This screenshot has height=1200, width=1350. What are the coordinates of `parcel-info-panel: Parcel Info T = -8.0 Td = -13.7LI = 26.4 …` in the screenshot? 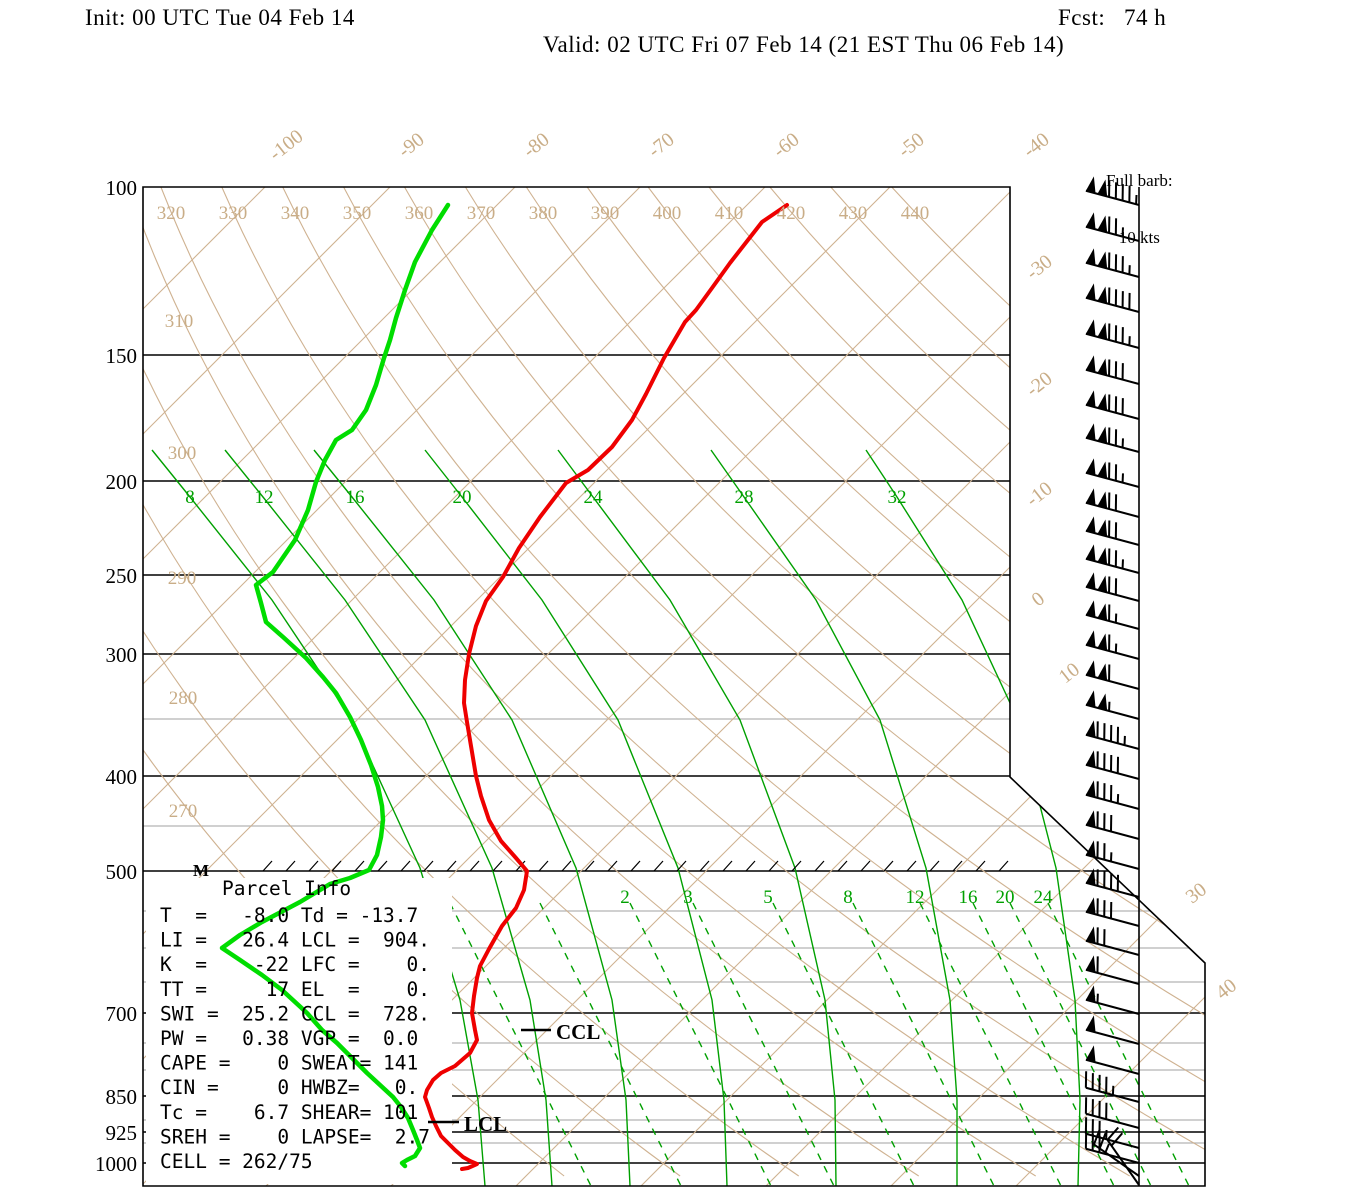 It's located at (295, 1025).